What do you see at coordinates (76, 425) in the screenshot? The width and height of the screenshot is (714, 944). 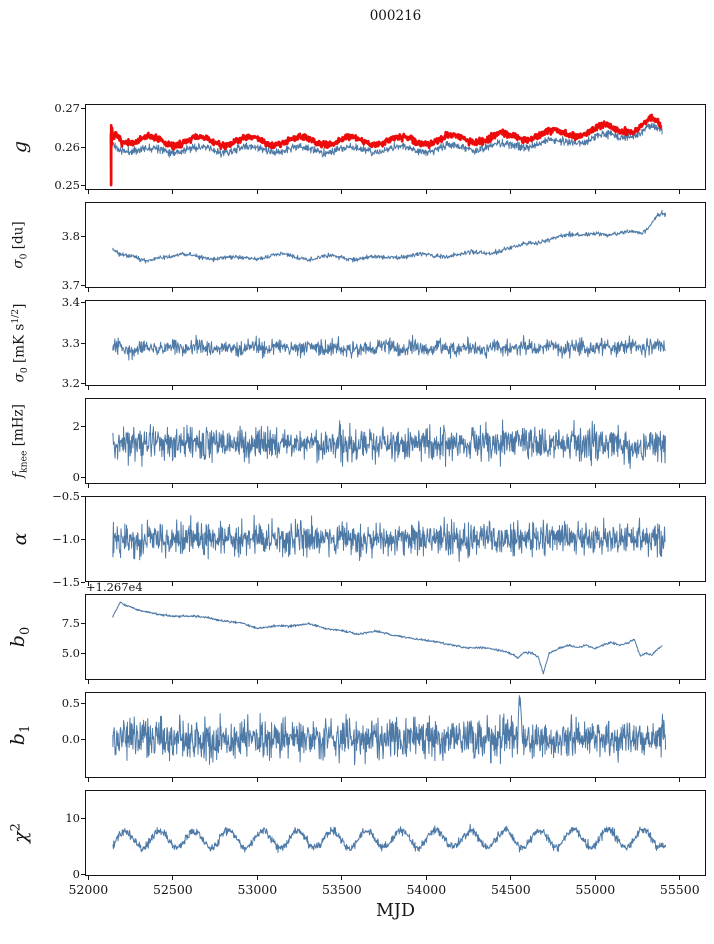 I see `ytick-label-fknee: 2` at bounding box center [76, 425].